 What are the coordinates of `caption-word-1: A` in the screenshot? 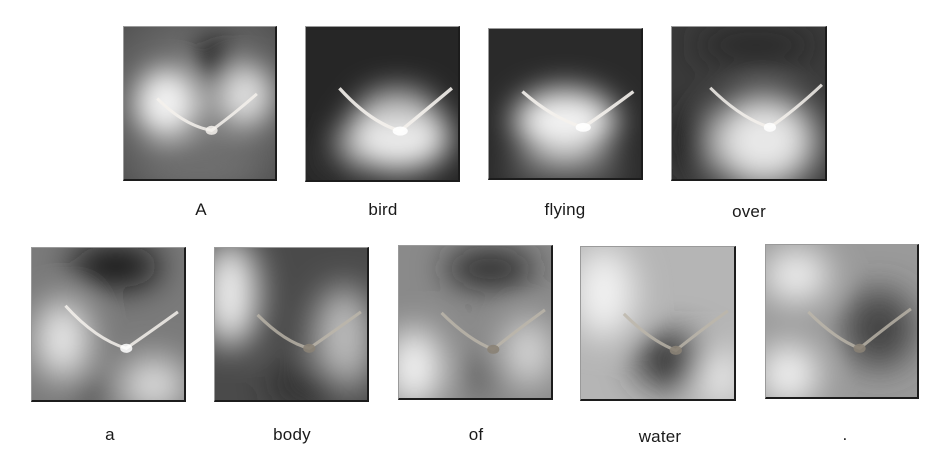 It's located at (201, 209).